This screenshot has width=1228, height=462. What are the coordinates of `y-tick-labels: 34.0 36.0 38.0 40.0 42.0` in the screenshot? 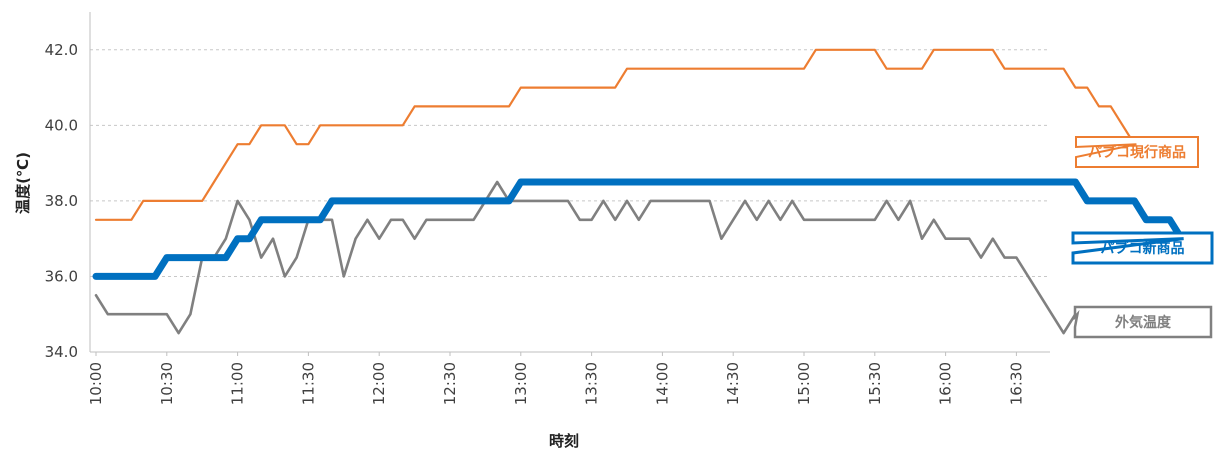 It's located at (61, 201).